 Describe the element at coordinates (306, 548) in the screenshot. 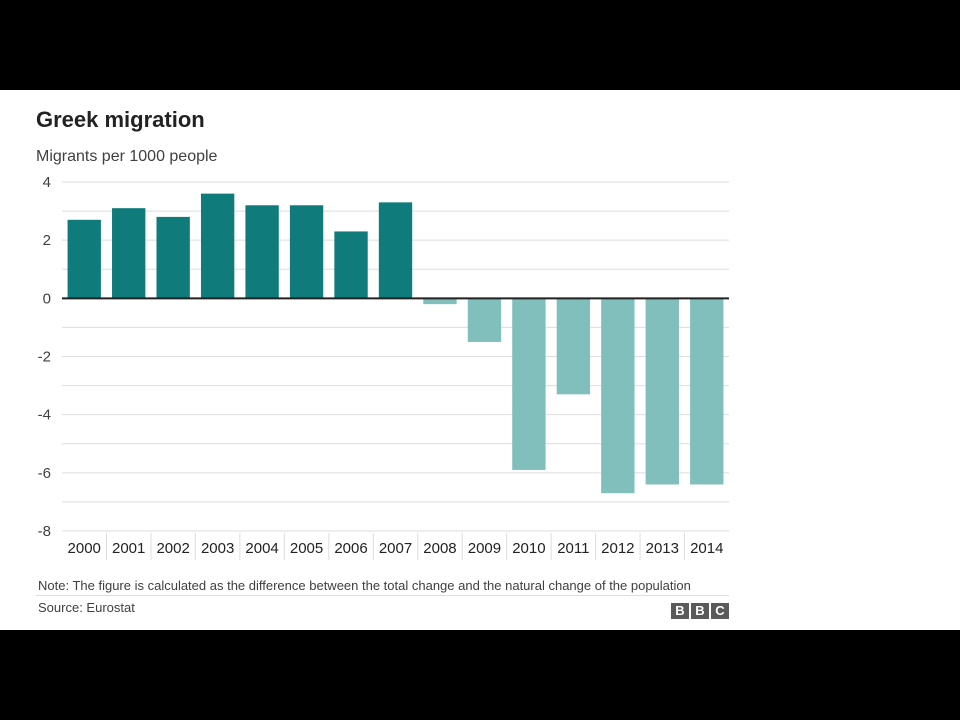

I see `x-tick-label: 2005` at that location.